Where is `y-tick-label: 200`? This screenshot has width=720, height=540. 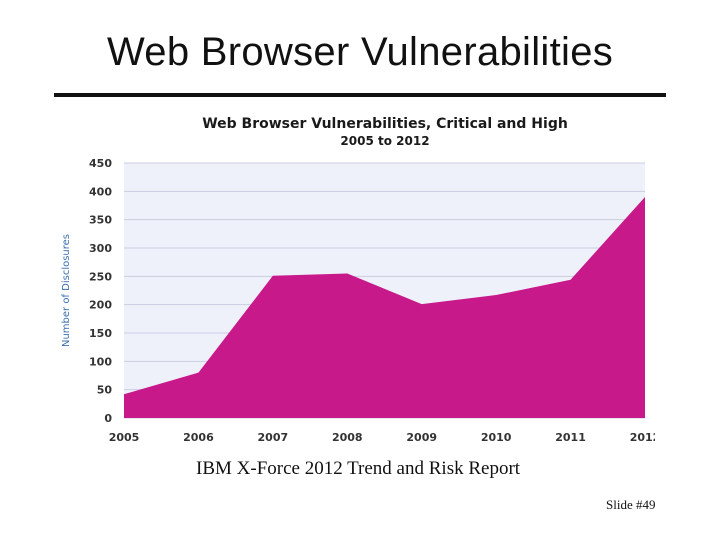 y-tick-label: 200 is located at coordinates (100, 305).